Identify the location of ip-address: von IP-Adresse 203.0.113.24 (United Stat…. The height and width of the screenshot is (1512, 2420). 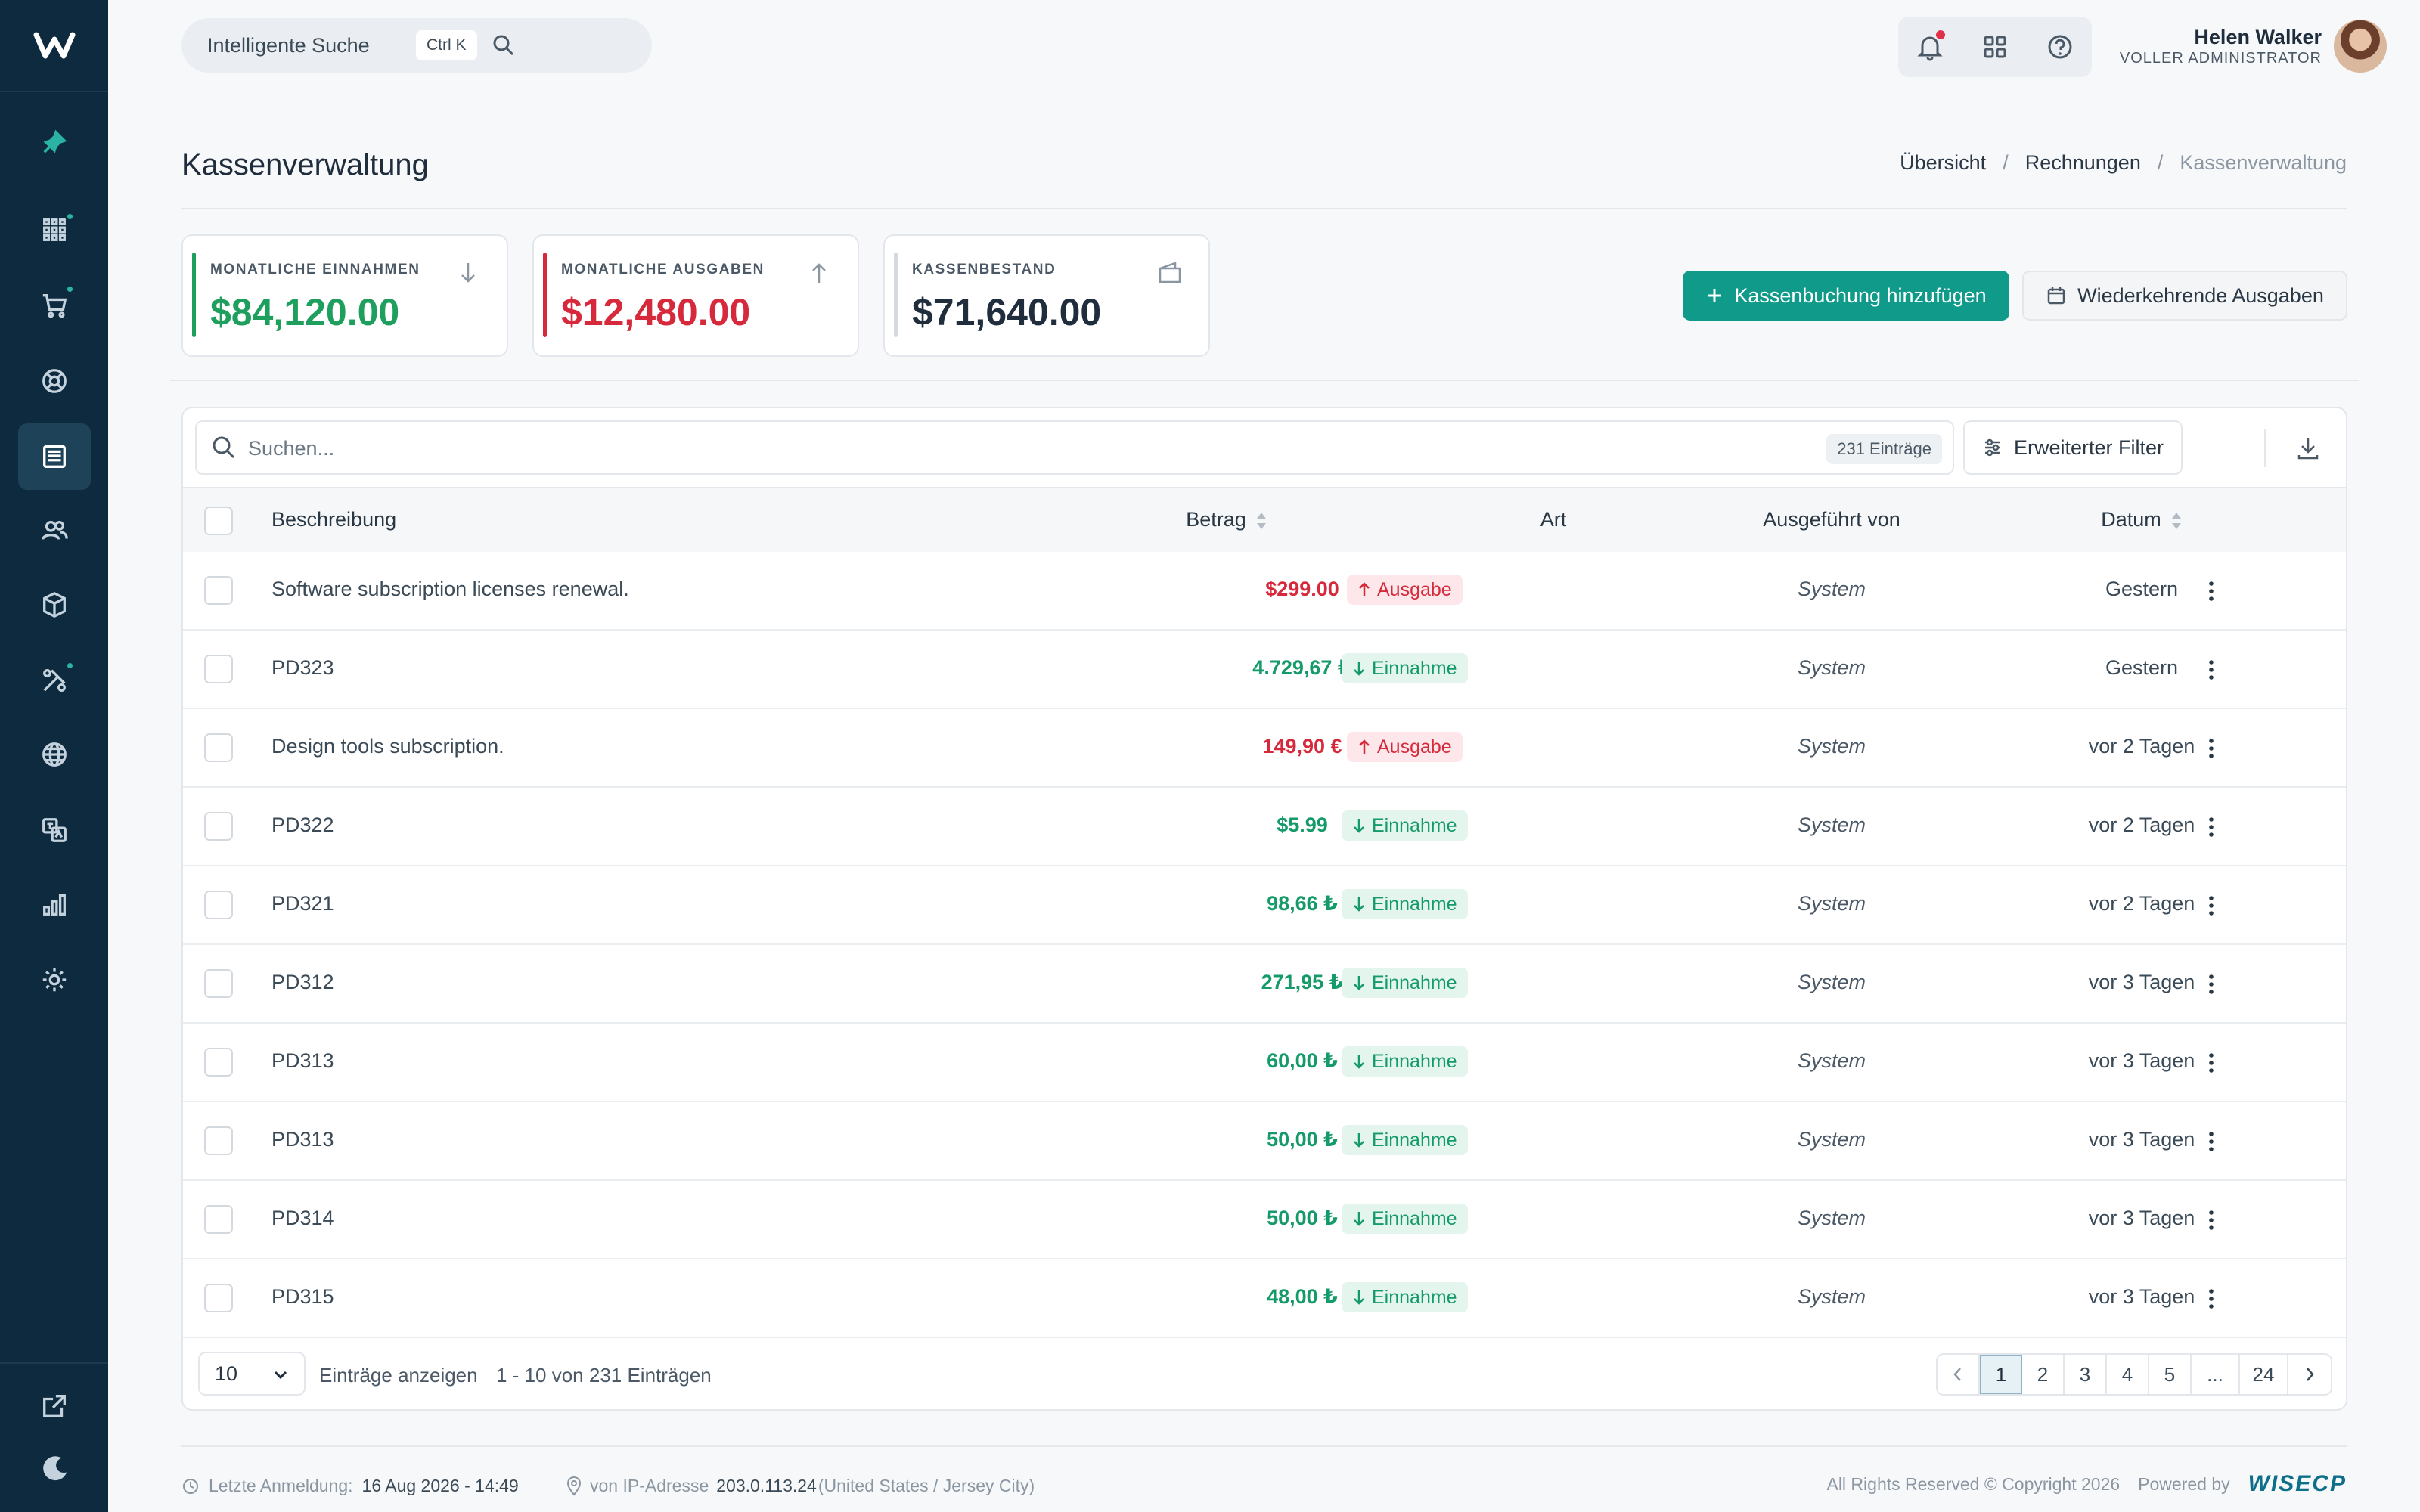
(800, 1486).